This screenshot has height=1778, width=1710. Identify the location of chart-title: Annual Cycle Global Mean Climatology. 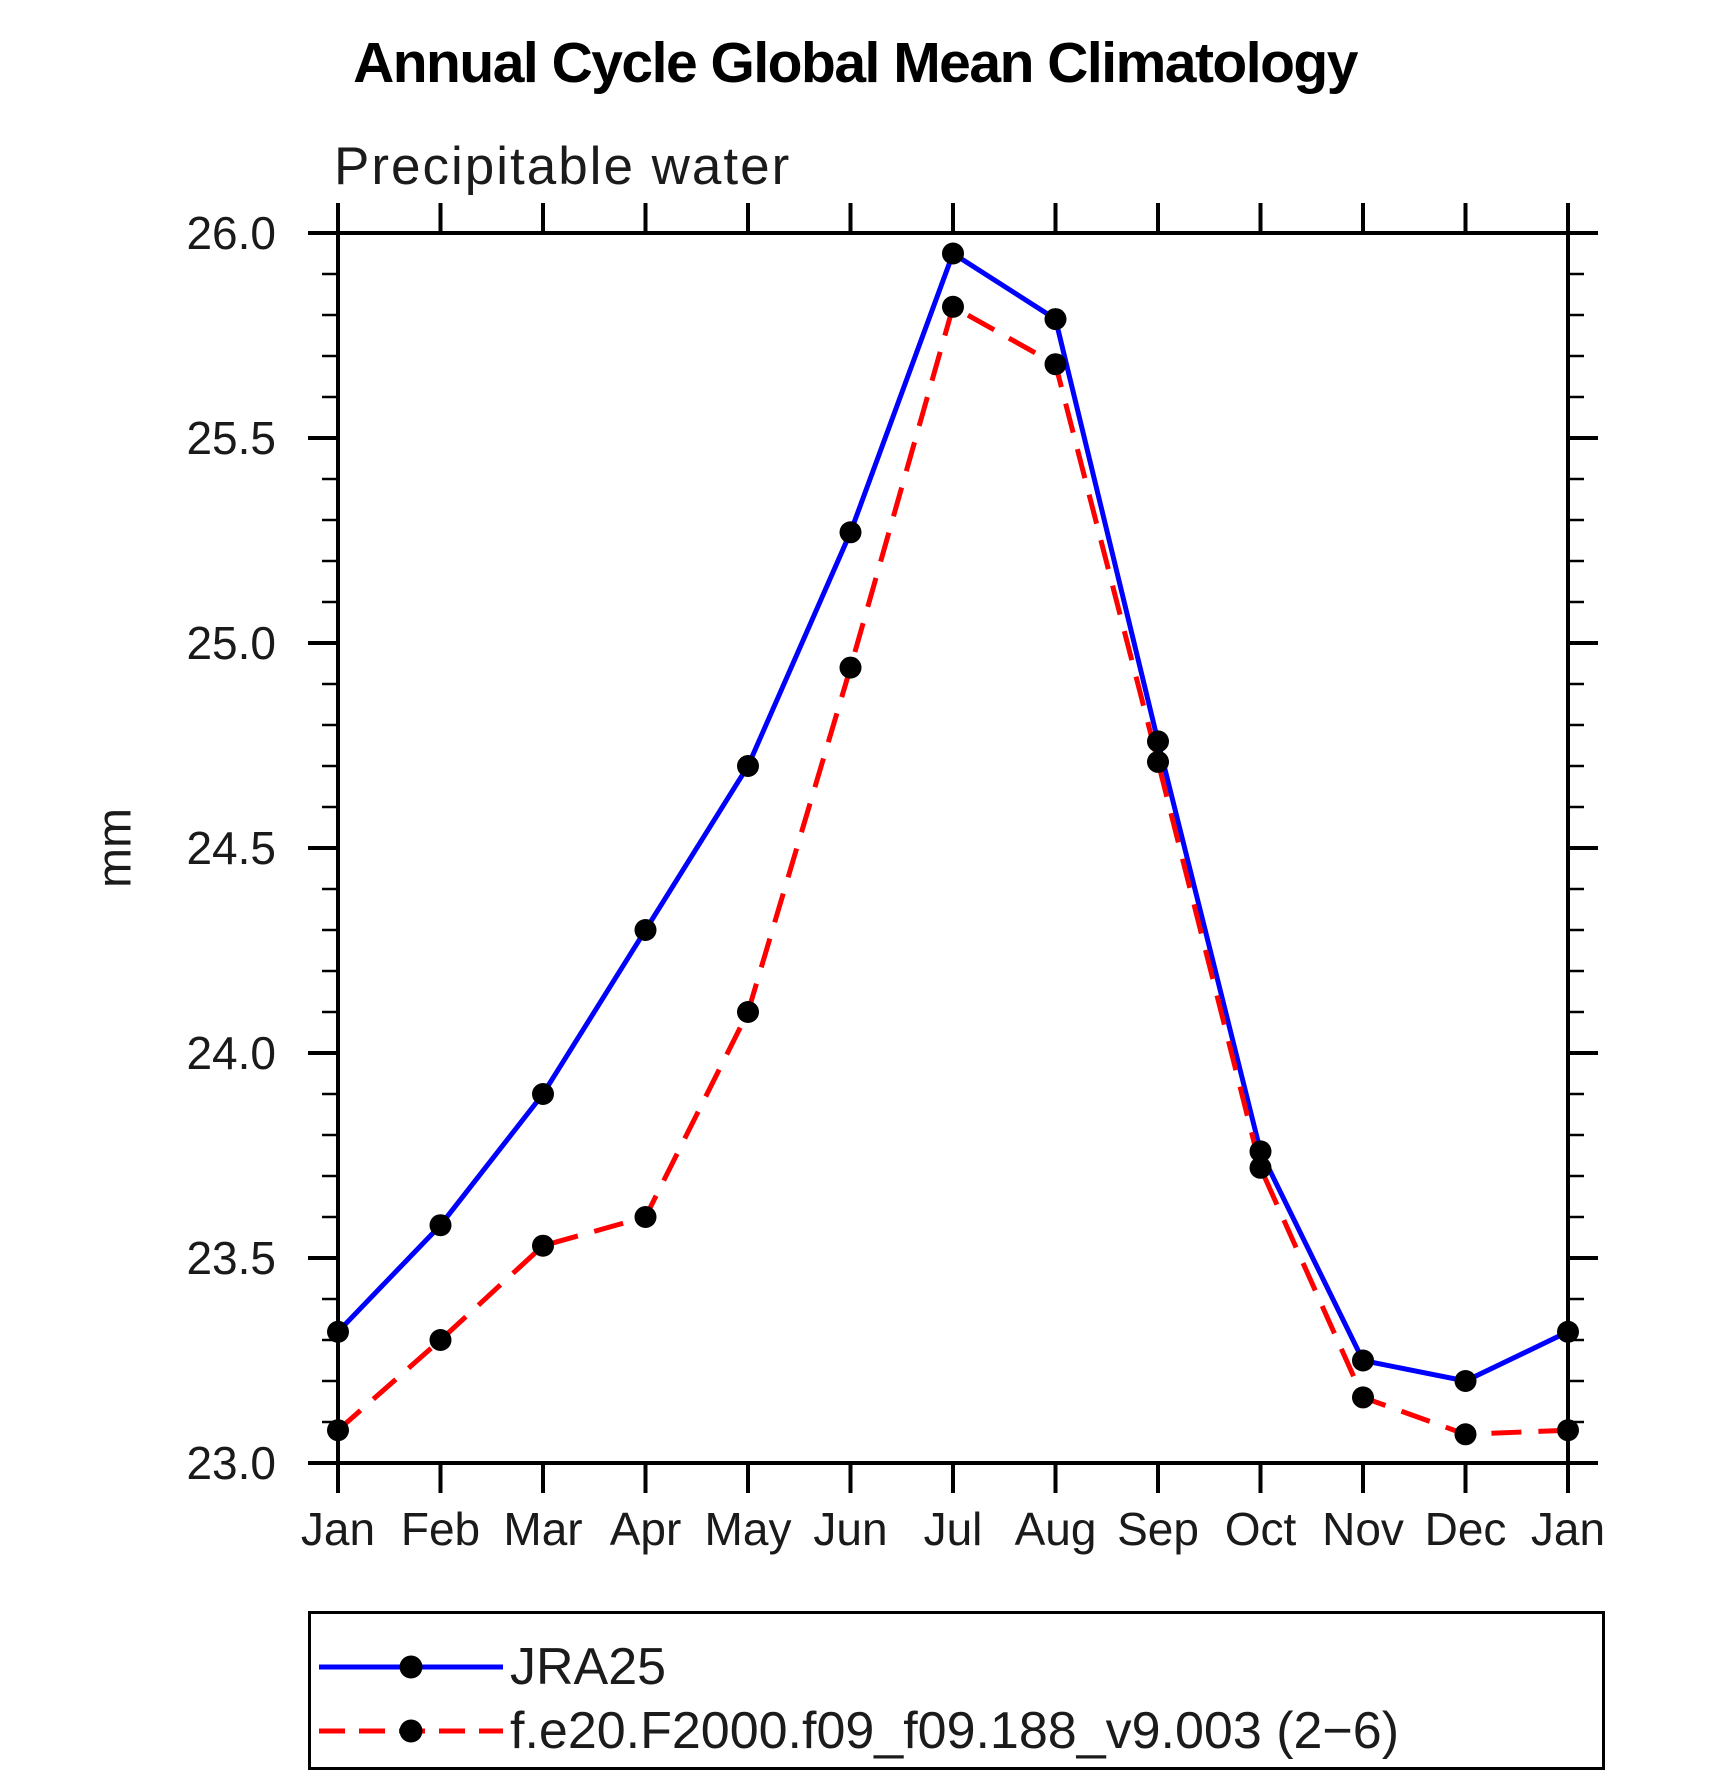
(855, 63).